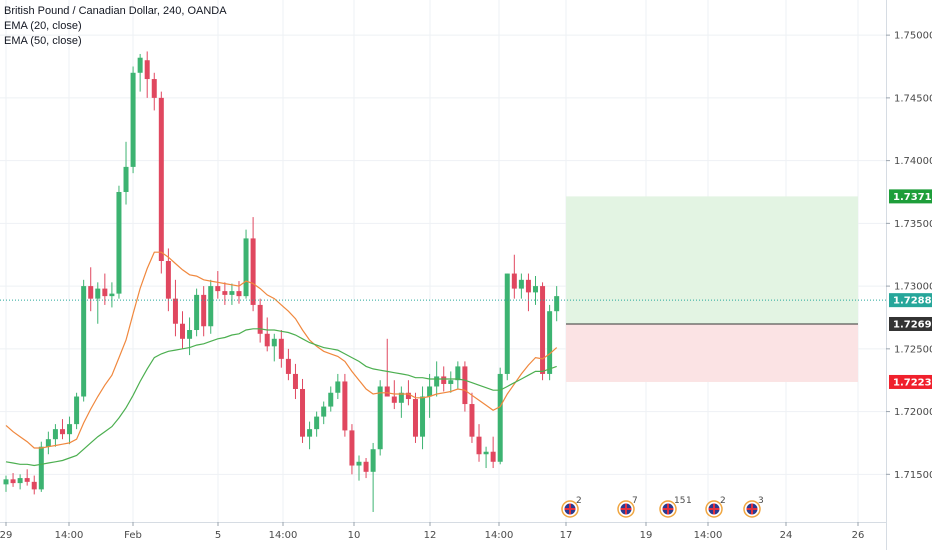  What do you see at coordinates (910, 300) in the screenshot?
I see `last-price-badge` at bounding box center [910, 300].